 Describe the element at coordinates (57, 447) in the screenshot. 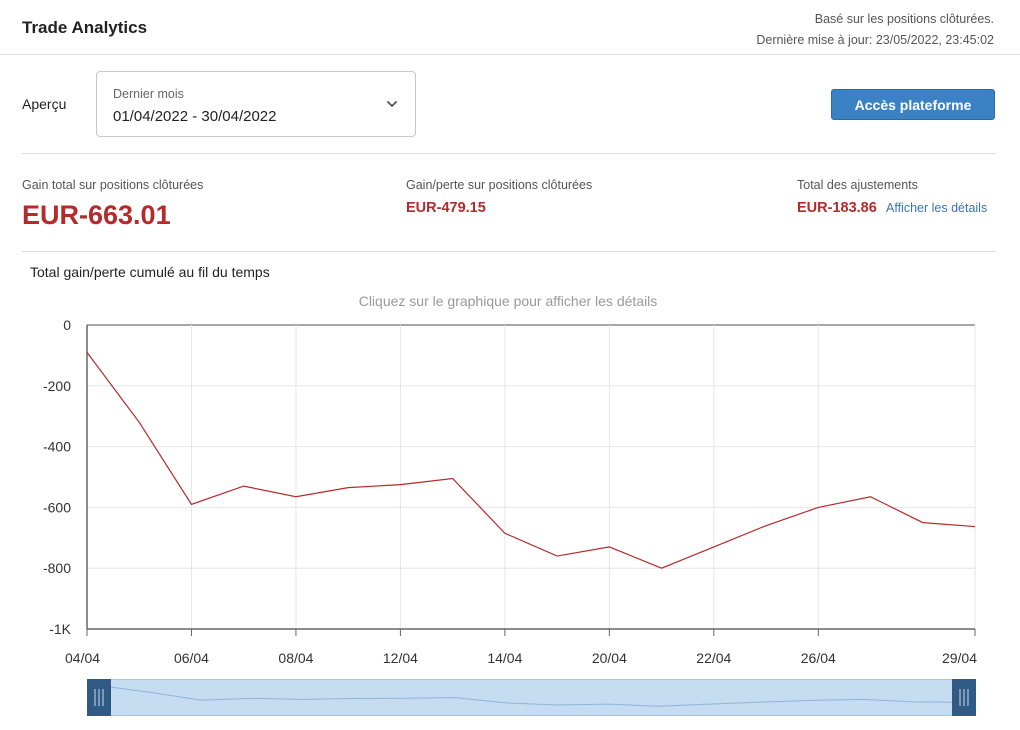

I see `y-tick-label: -400` at that location.